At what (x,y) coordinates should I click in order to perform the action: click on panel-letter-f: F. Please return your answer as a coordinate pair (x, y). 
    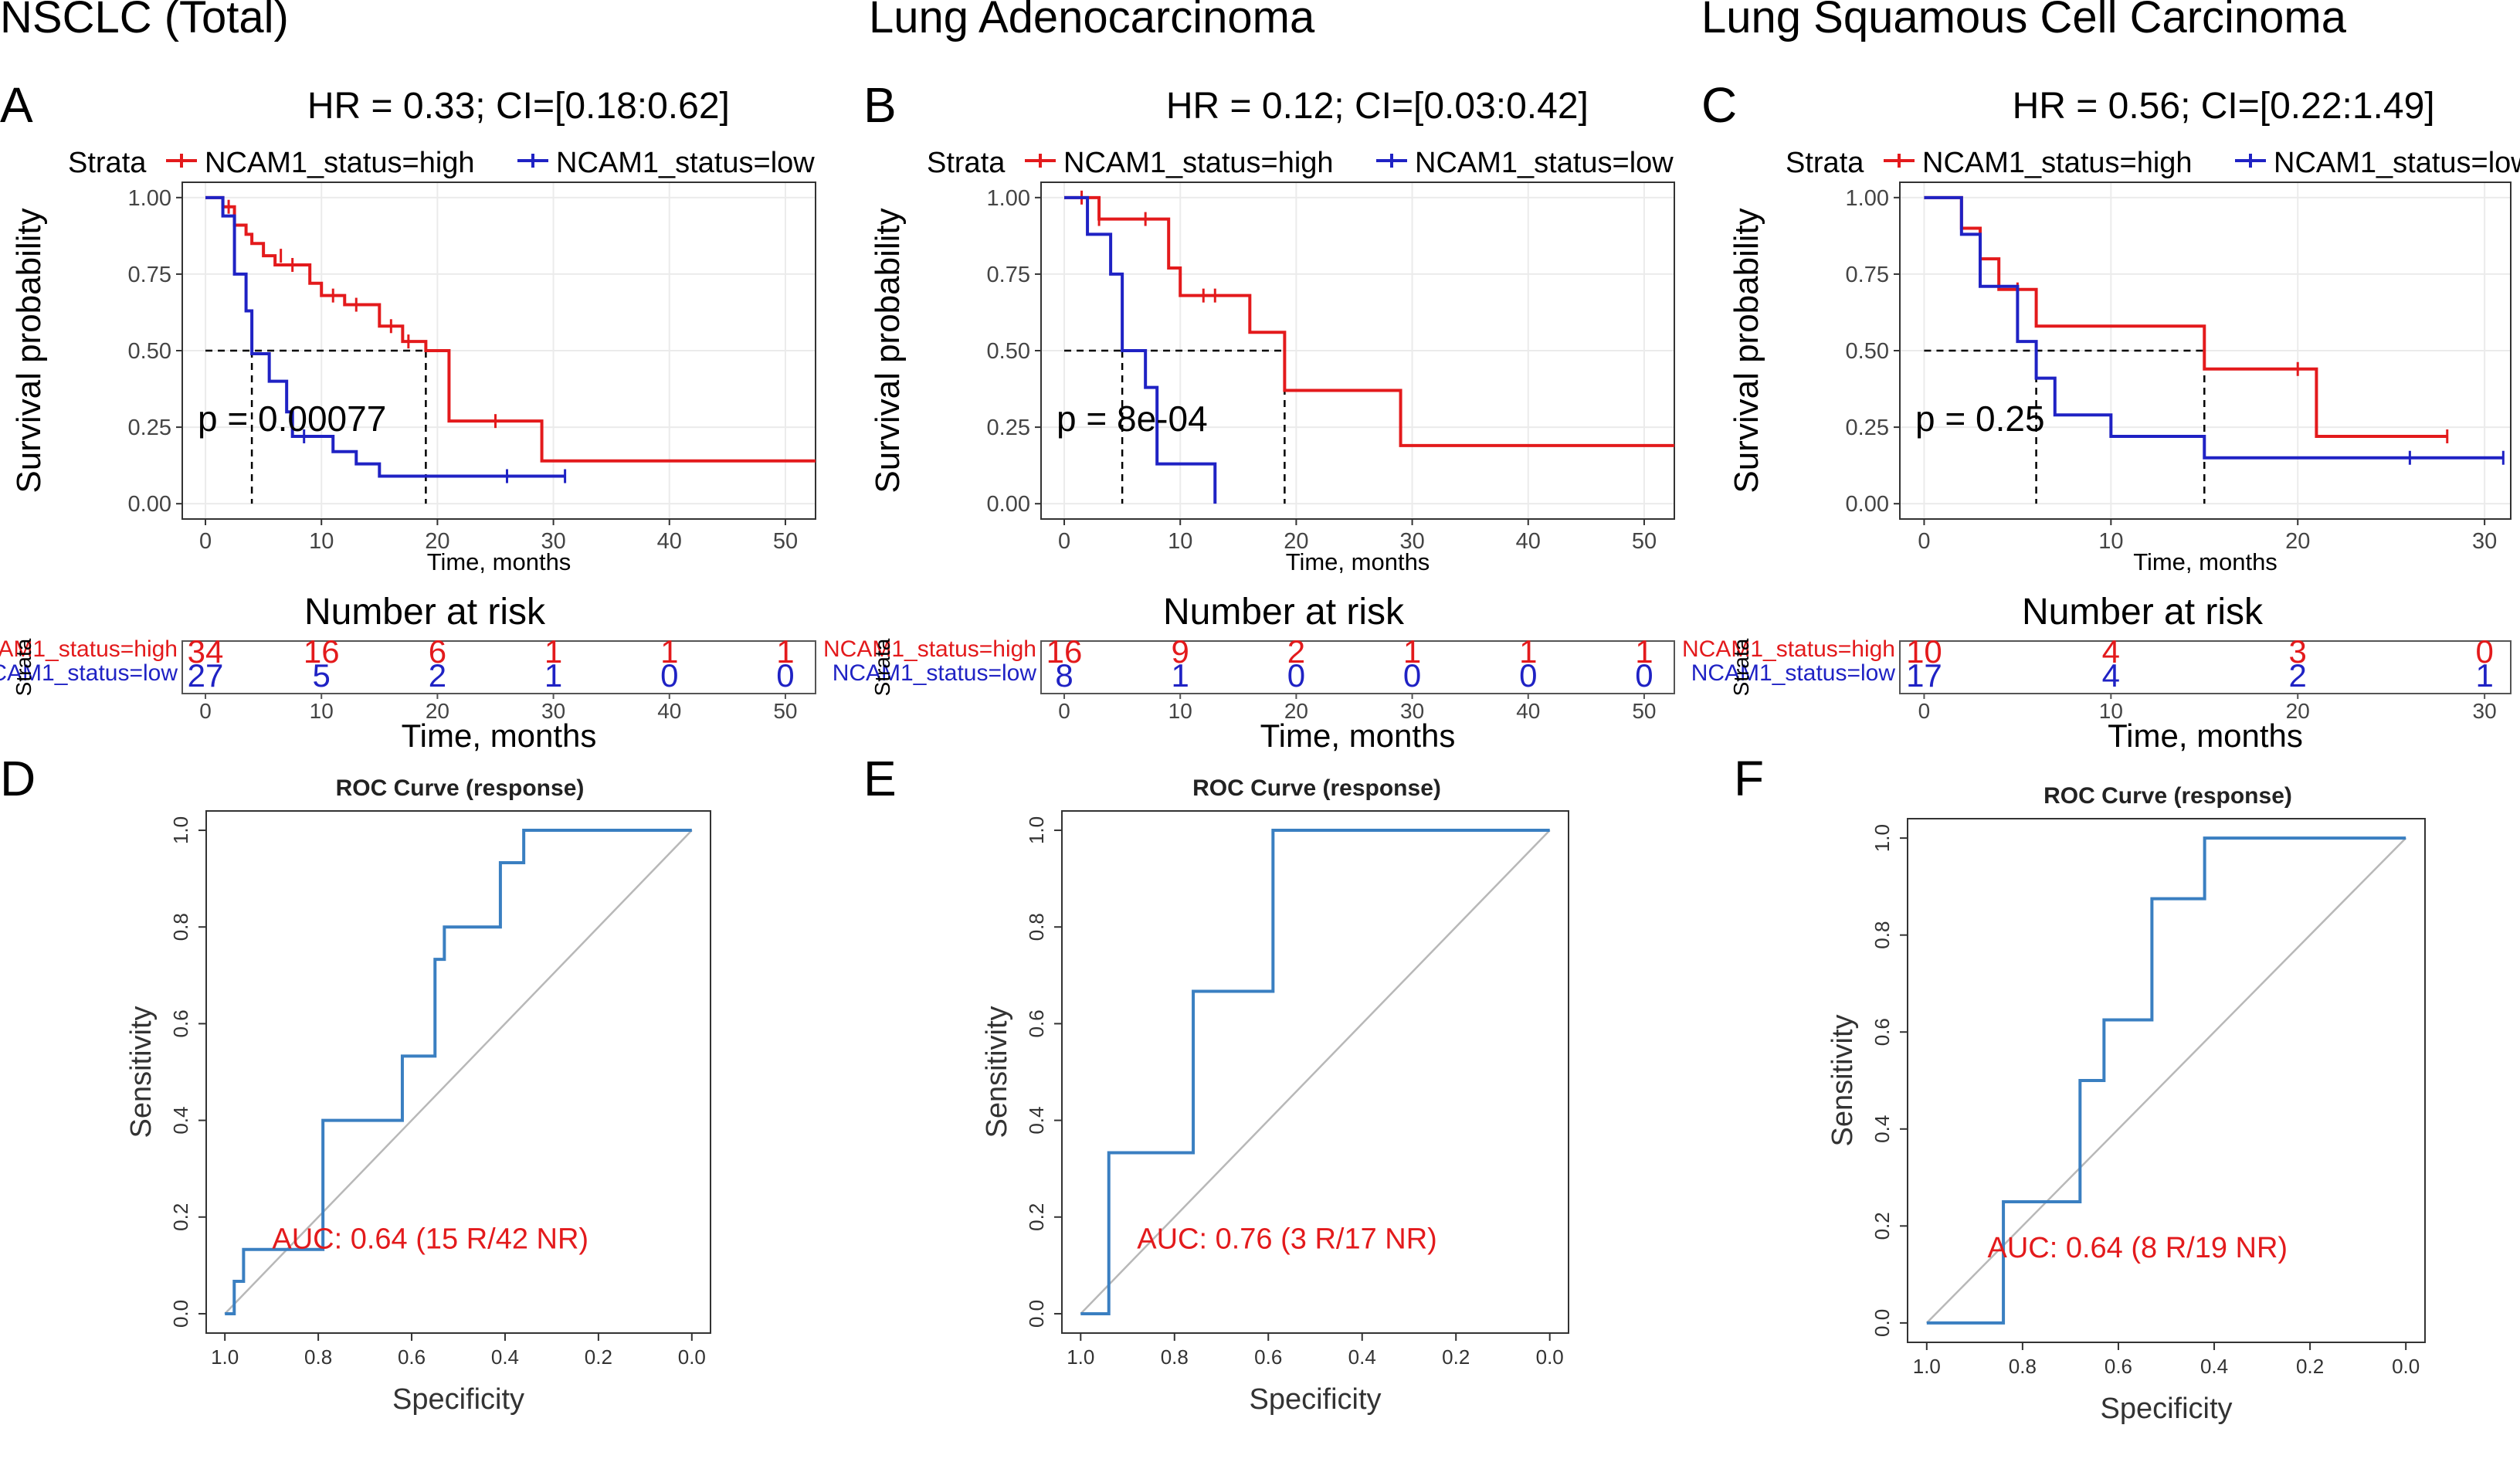
    Looking at the image, I should click on (1749, 778).